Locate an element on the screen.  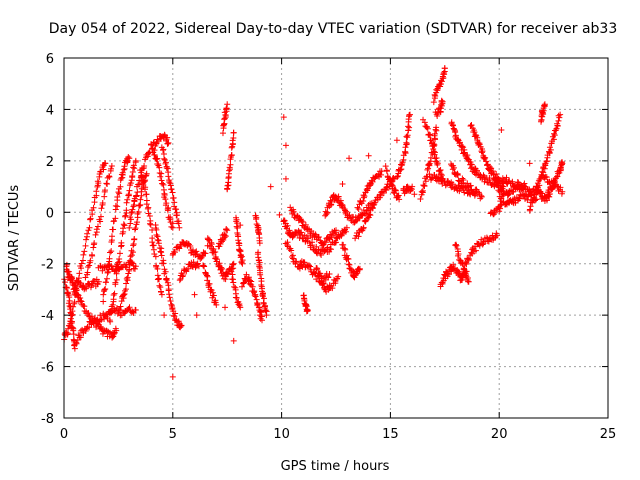
y-axis-label: SDTVAR / TECUs is located at coordinates (14, 238).